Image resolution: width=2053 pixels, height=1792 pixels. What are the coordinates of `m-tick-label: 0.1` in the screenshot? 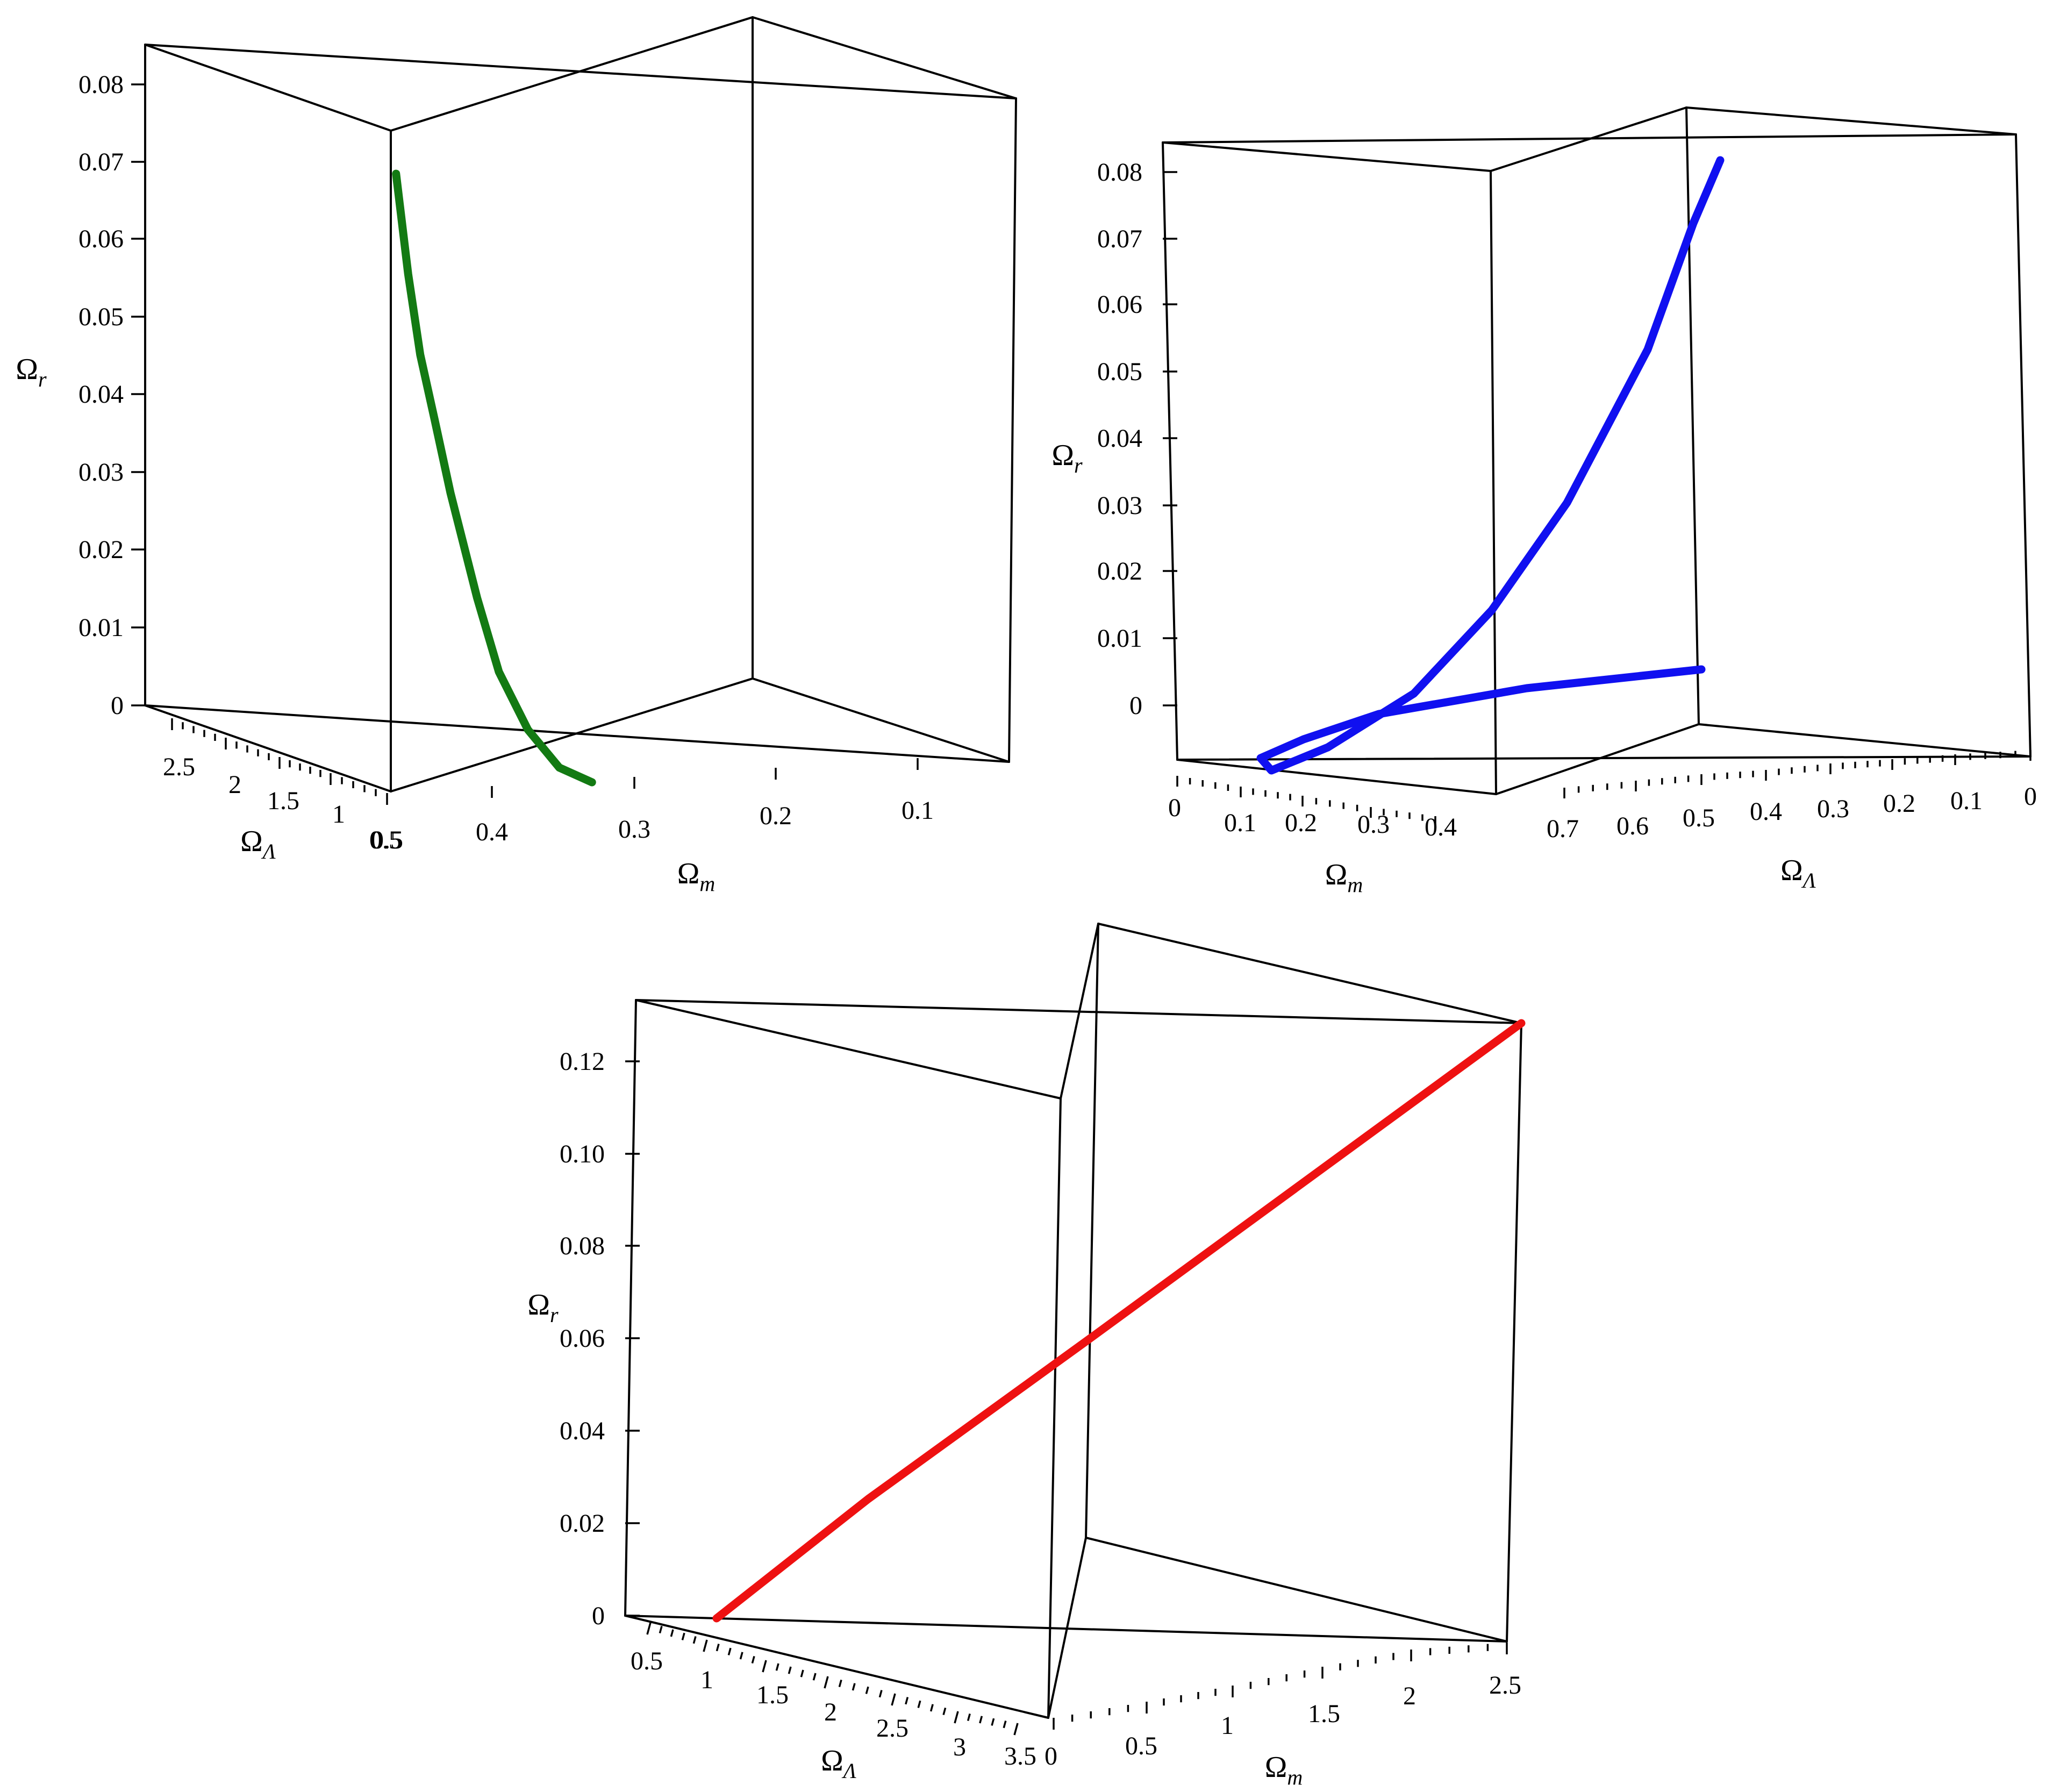 It's located at (1240, 823).